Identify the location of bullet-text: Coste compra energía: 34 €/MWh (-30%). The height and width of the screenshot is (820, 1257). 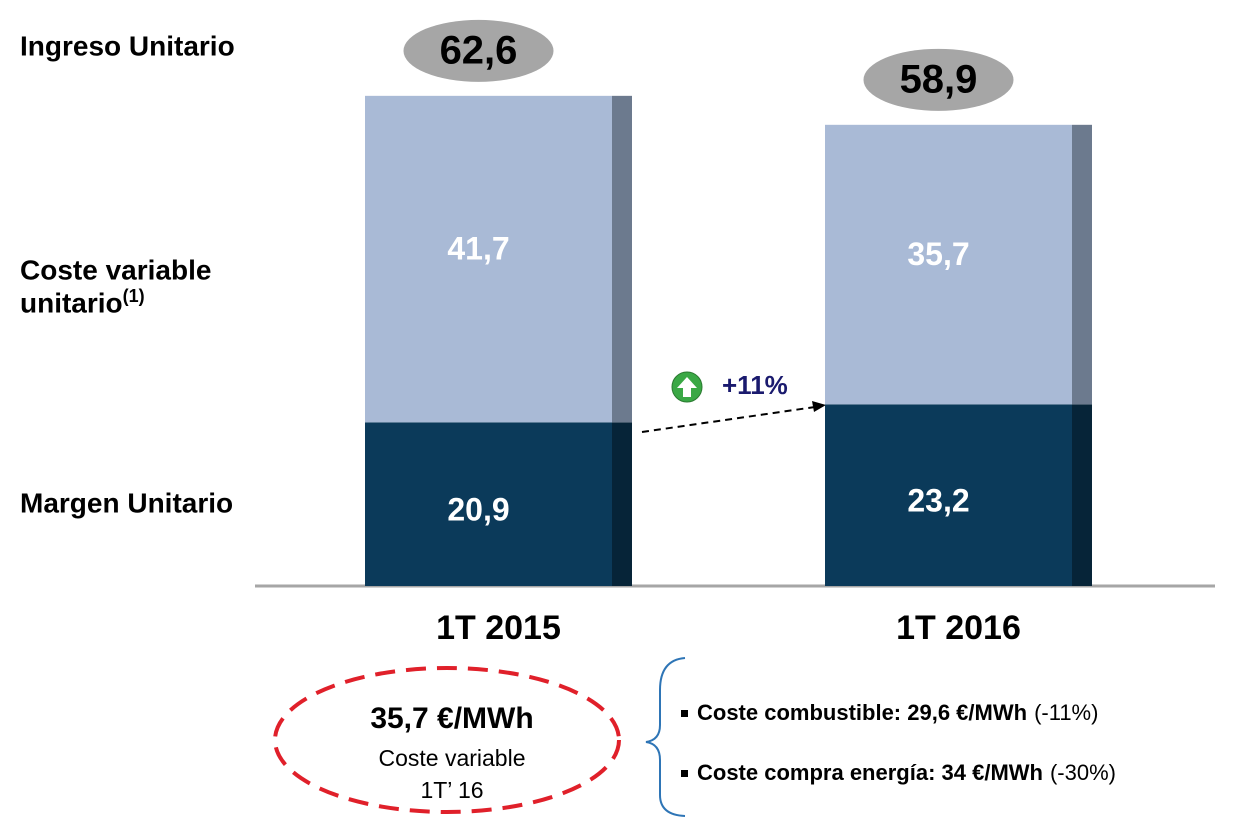
(906, 772).